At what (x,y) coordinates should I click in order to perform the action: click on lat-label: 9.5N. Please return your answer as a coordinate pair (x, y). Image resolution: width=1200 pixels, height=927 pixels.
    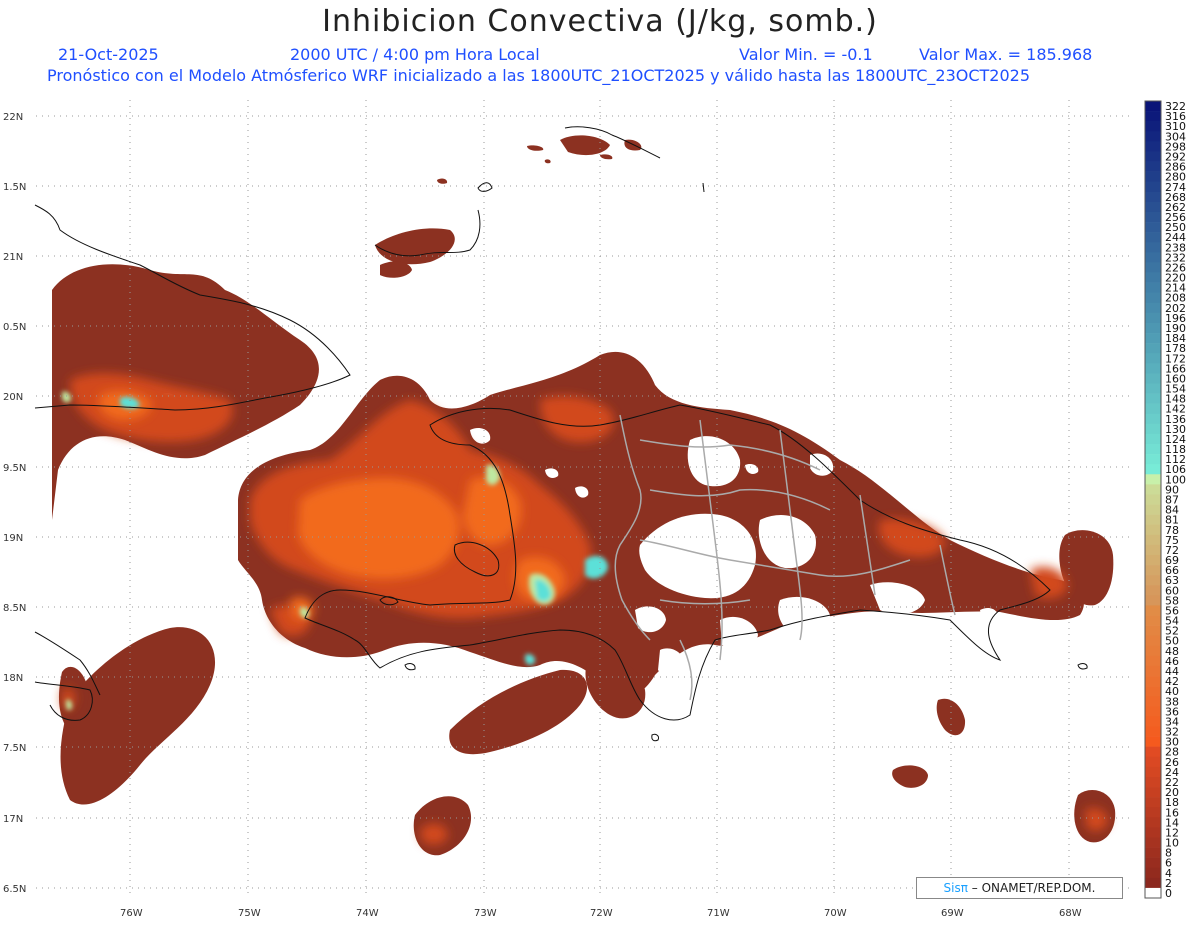
    Looking at the image, I should click on (14, 468).